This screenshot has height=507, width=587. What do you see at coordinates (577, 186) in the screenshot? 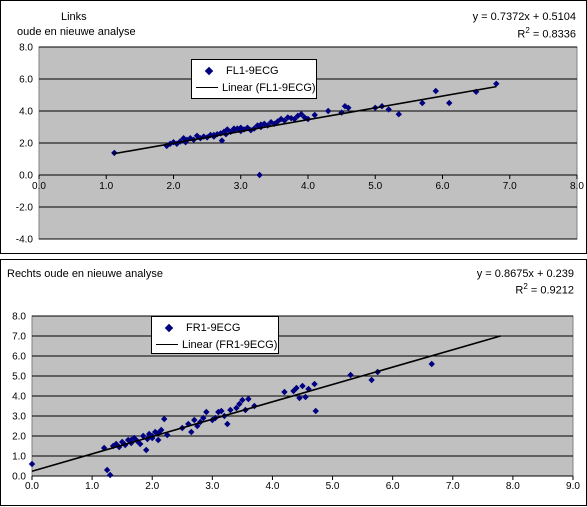
I see `x-tick-label: 8.0` at bounding box center [577, 186].